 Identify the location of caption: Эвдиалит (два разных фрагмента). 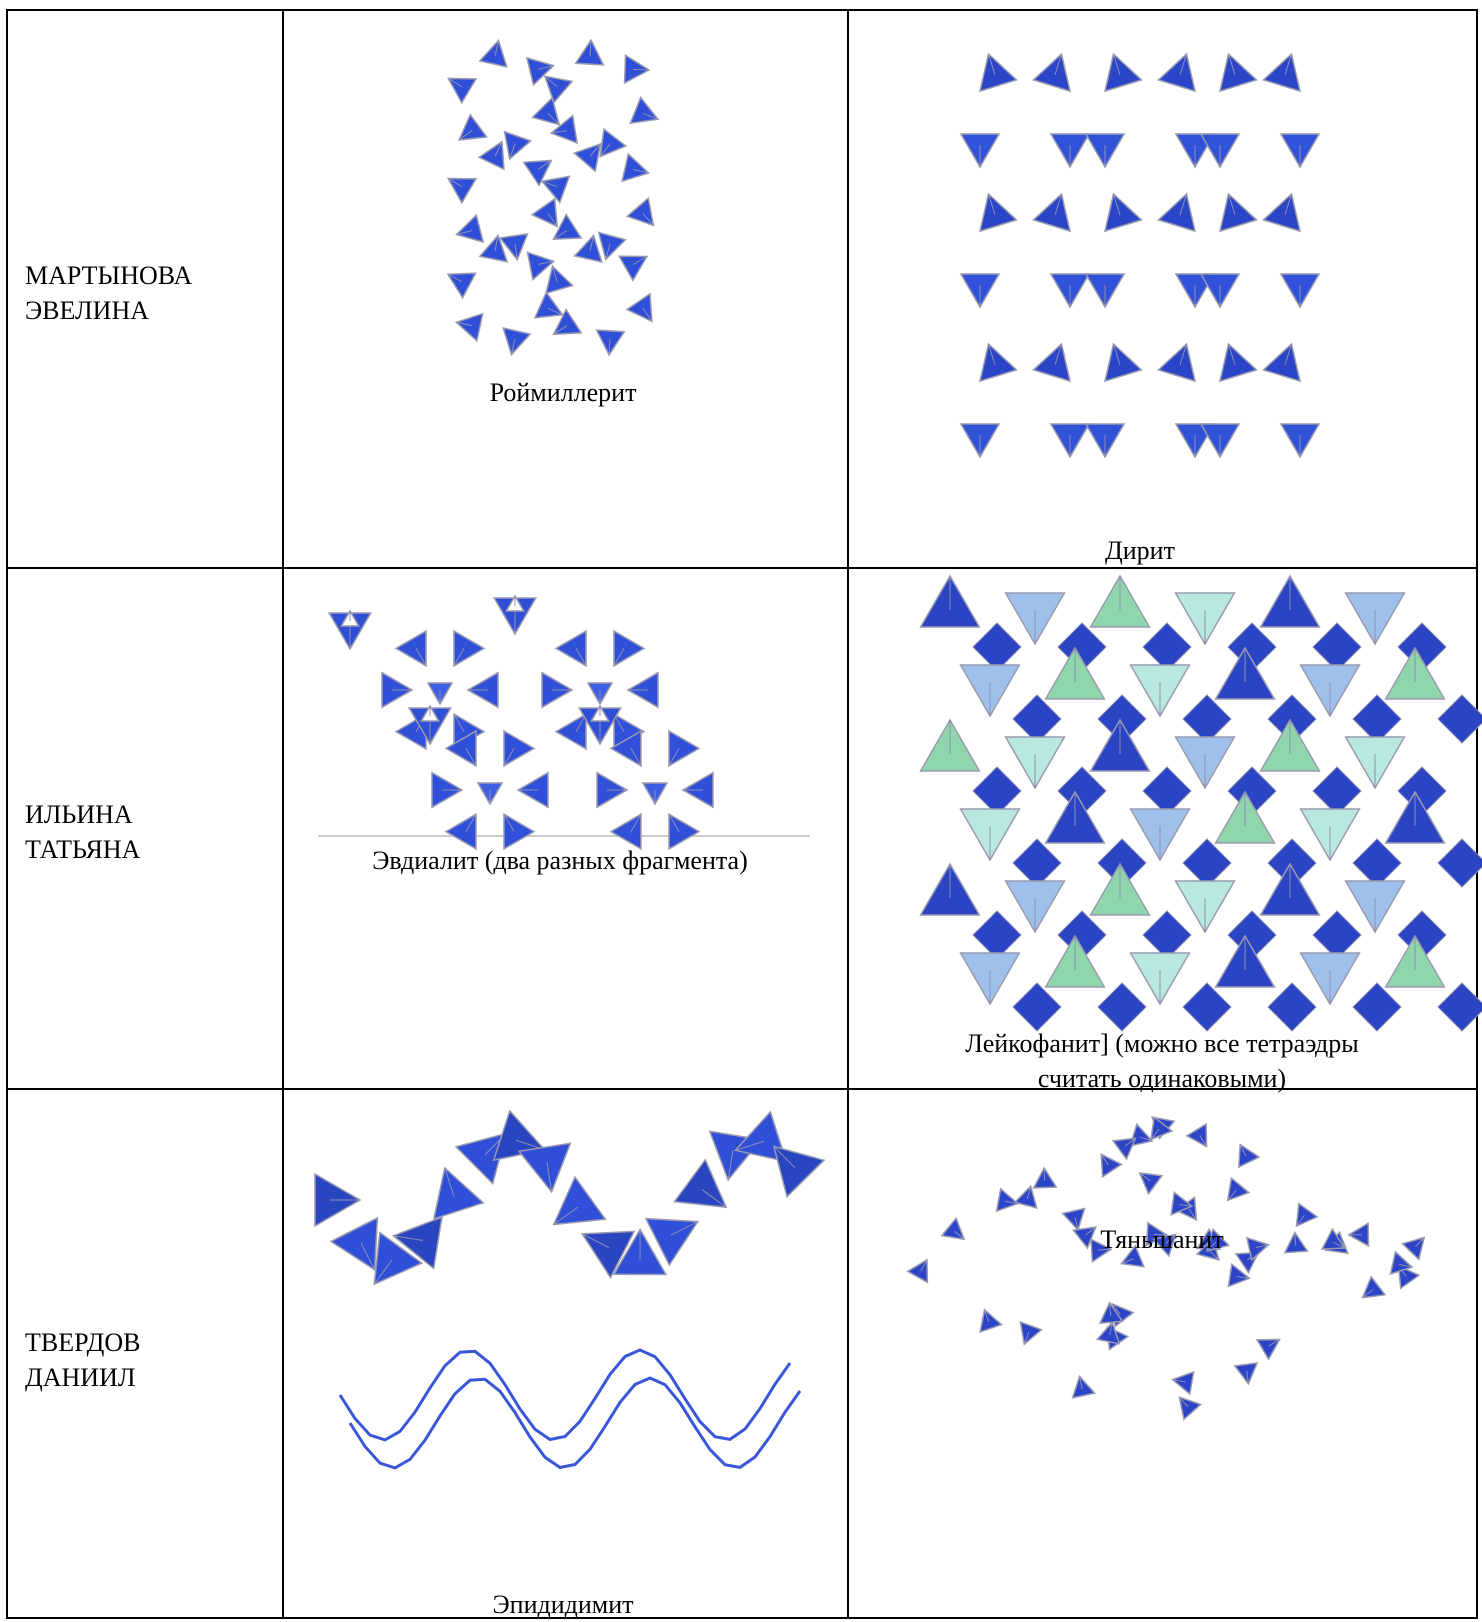
(560, 860).